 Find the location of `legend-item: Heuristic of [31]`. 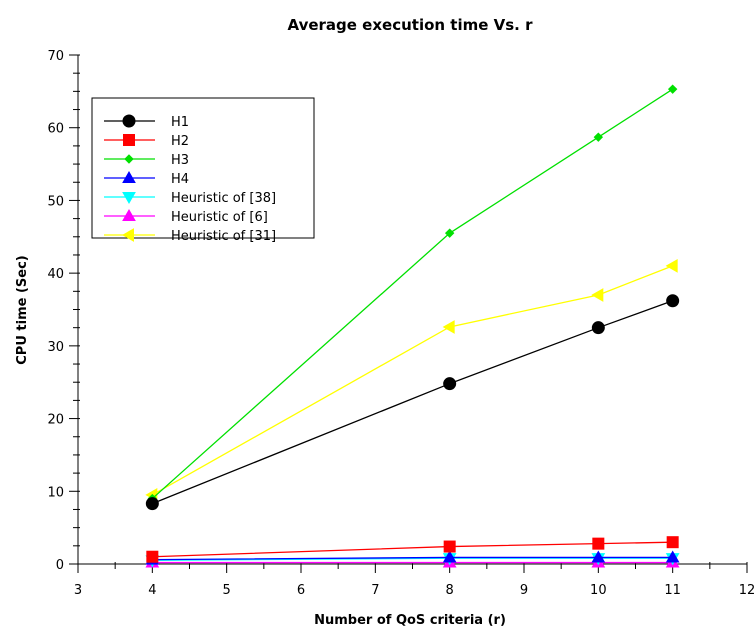

legend-item: Heuristic of [31] is located at coordinates (190, 236).